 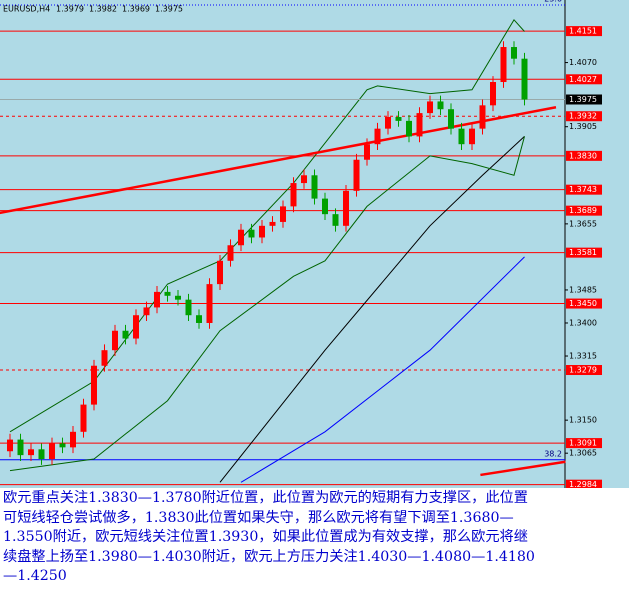 I want to click on level-label: 1.4151, so click(x=583, y=31).